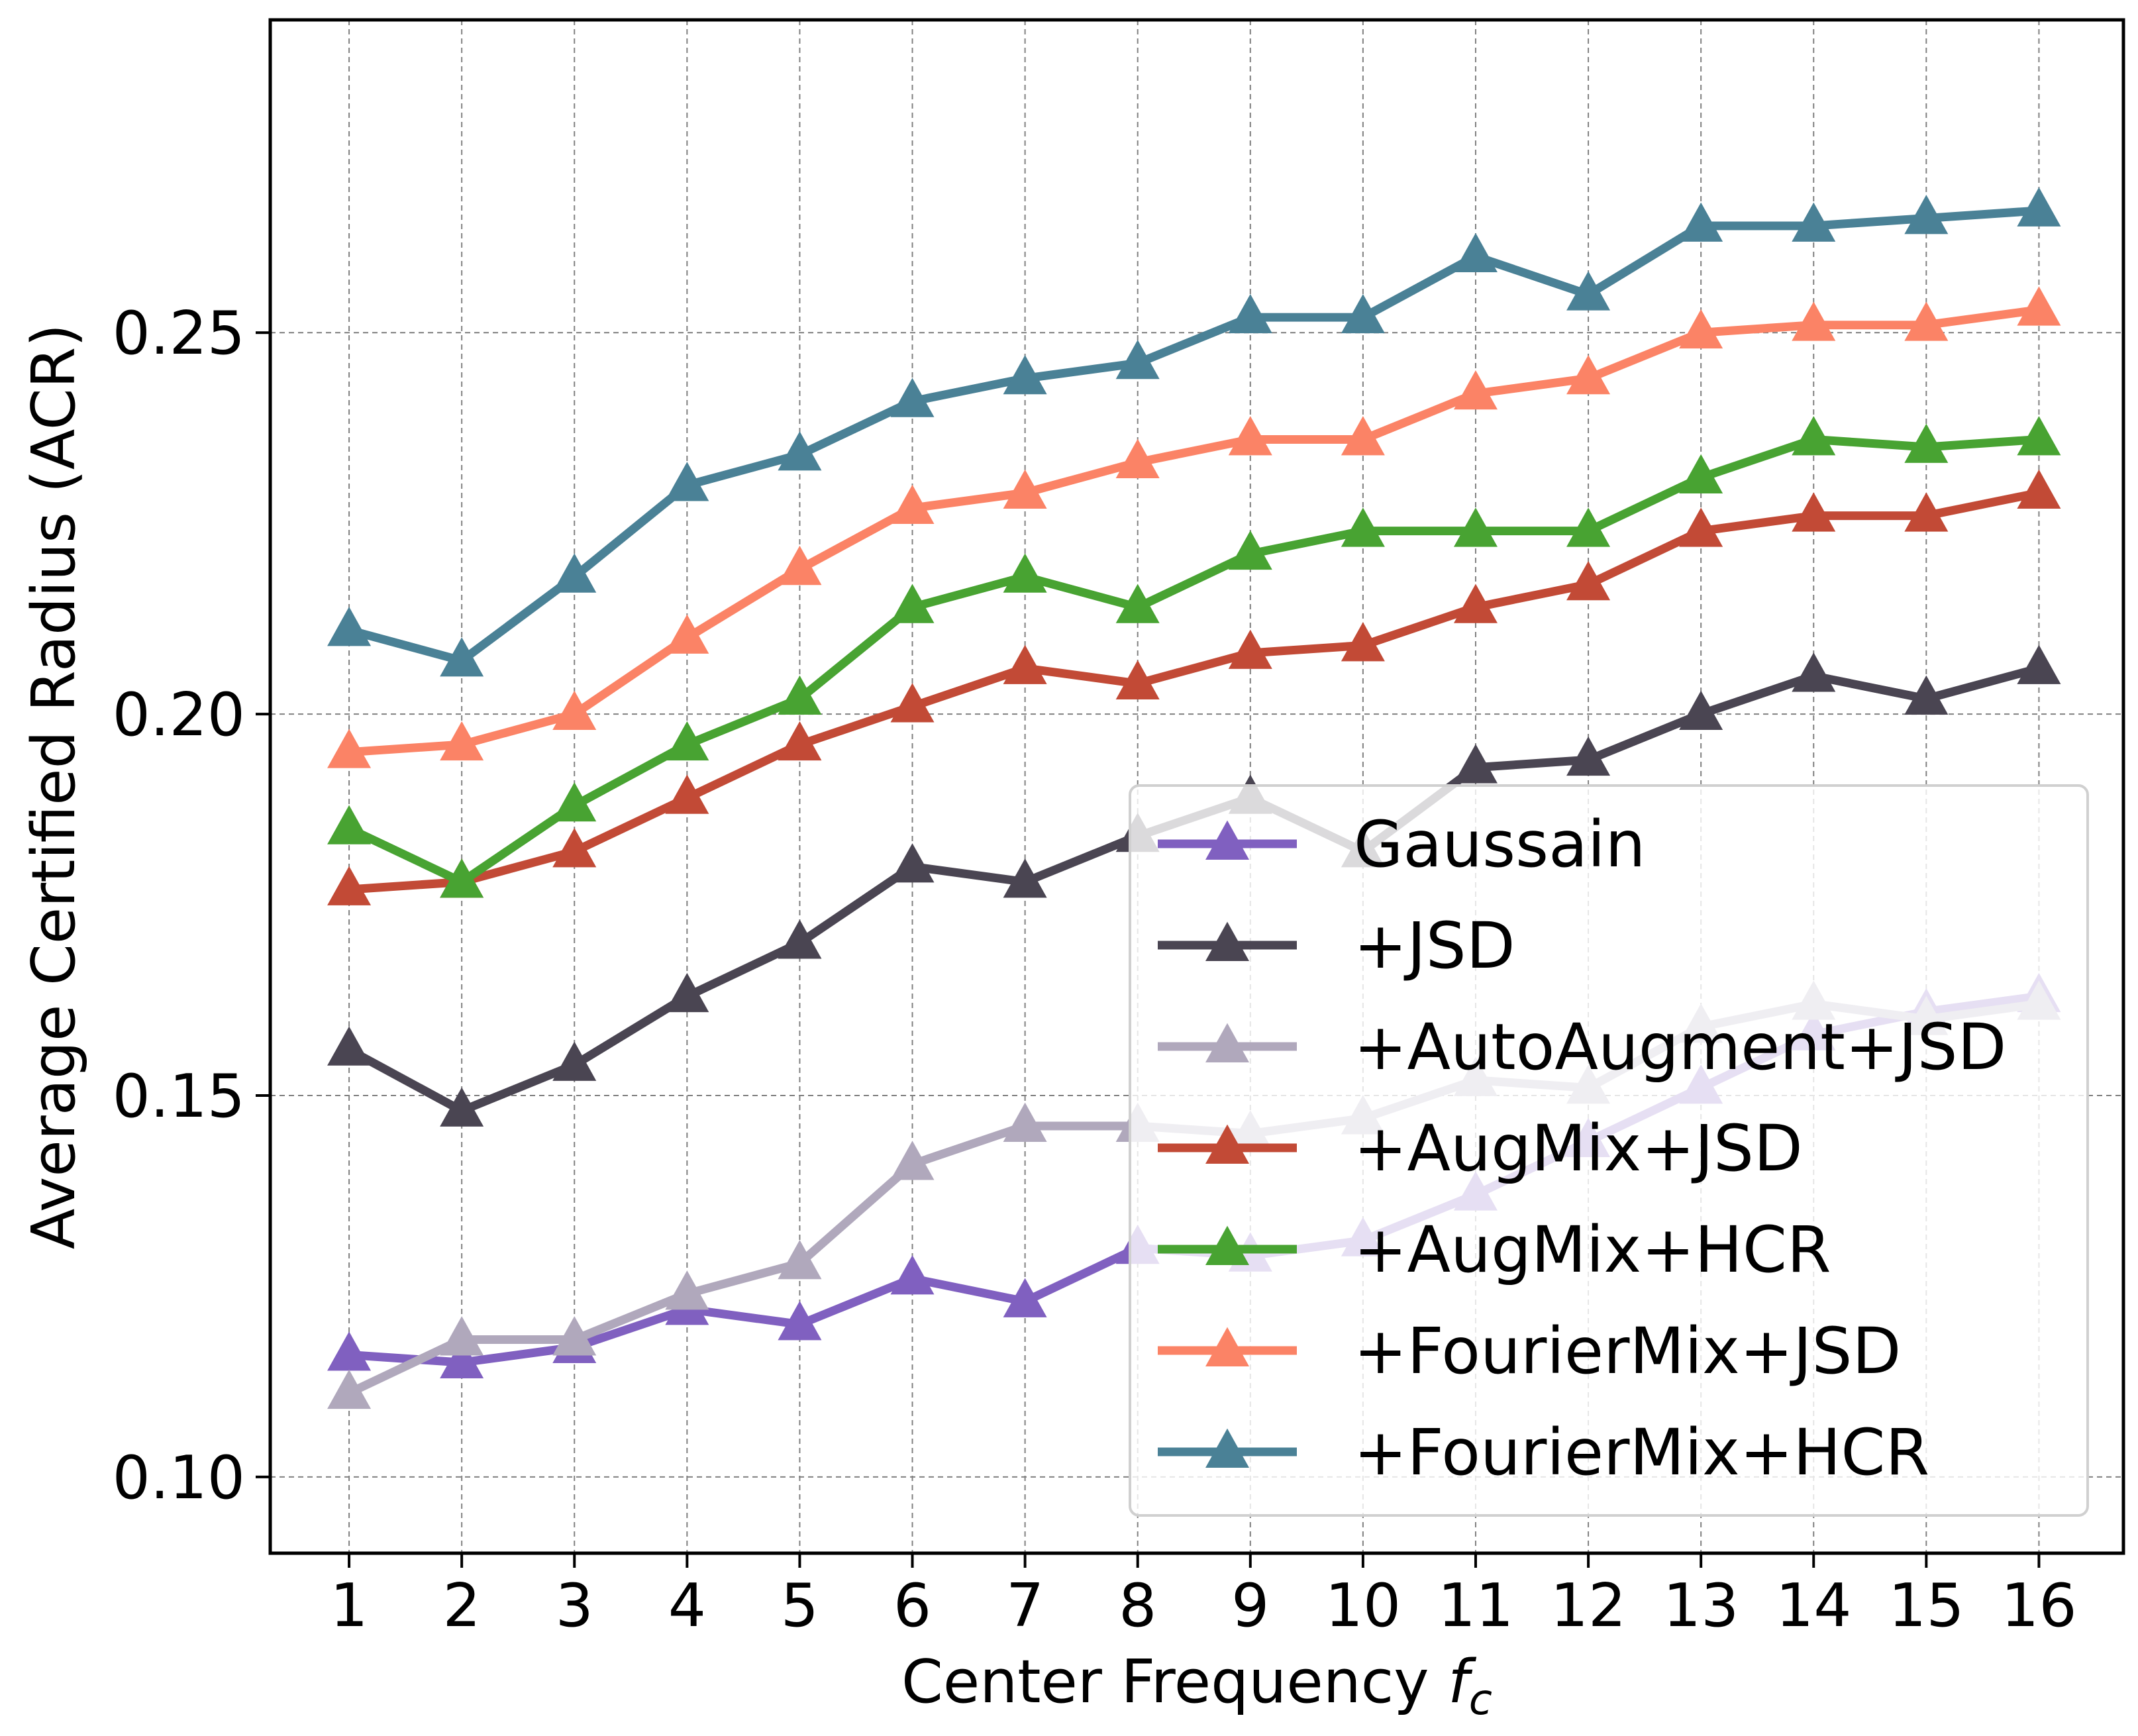  Describe the element at coordinates (1165, 1682) in the screenshot. I see `x-axis-label-text: Center Frequency` at that location.